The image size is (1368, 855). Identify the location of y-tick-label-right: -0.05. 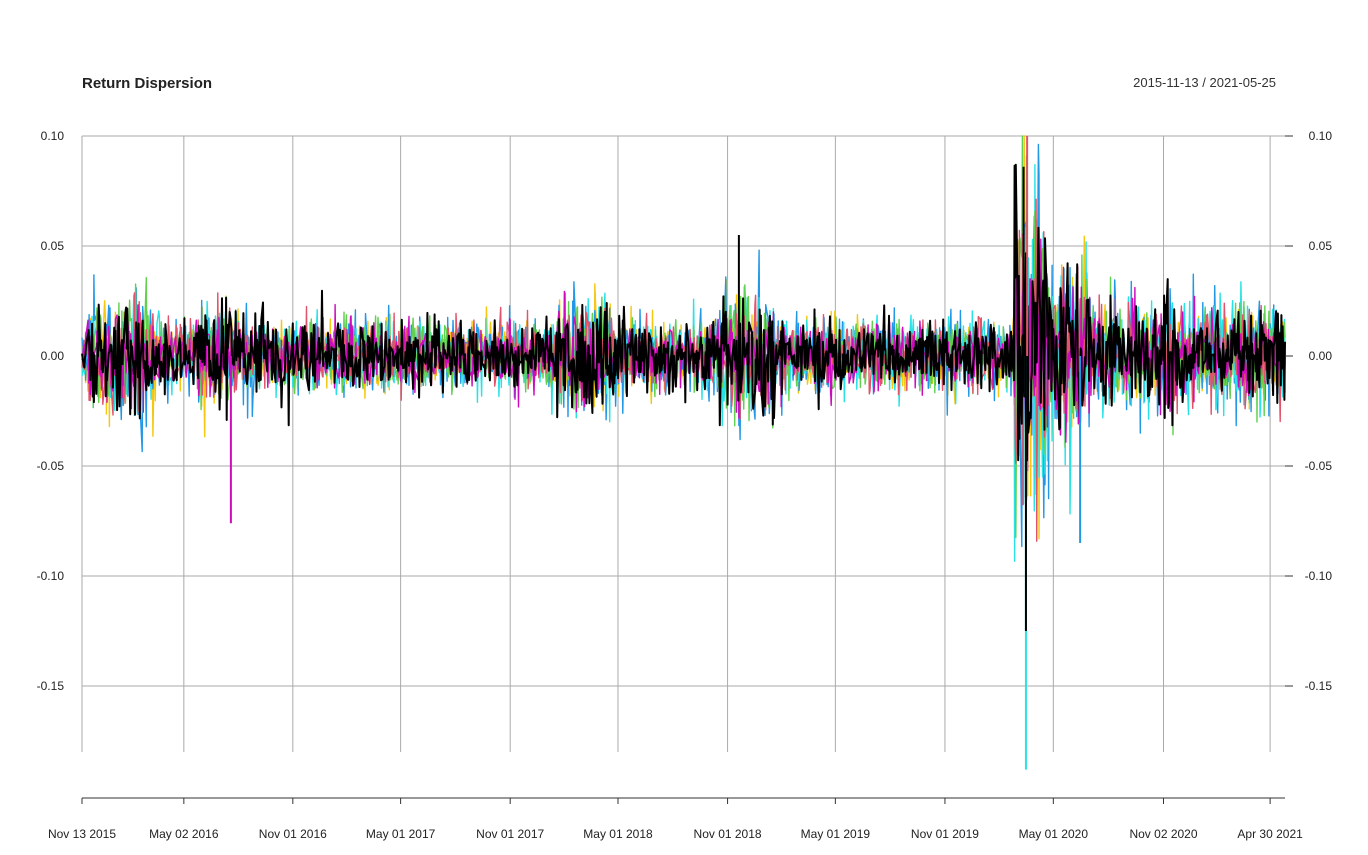
(1319, 466).